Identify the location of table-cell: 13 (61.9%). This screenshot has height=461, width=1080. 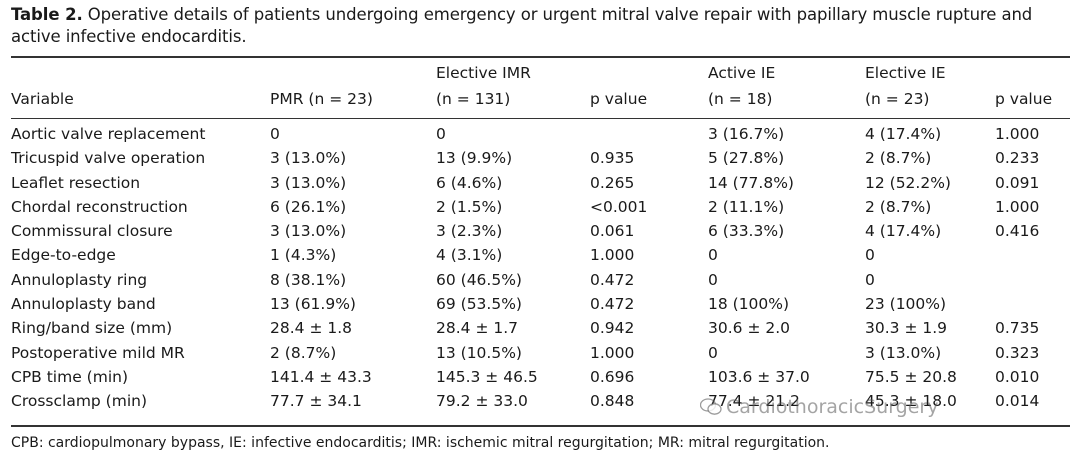
(313, 304).